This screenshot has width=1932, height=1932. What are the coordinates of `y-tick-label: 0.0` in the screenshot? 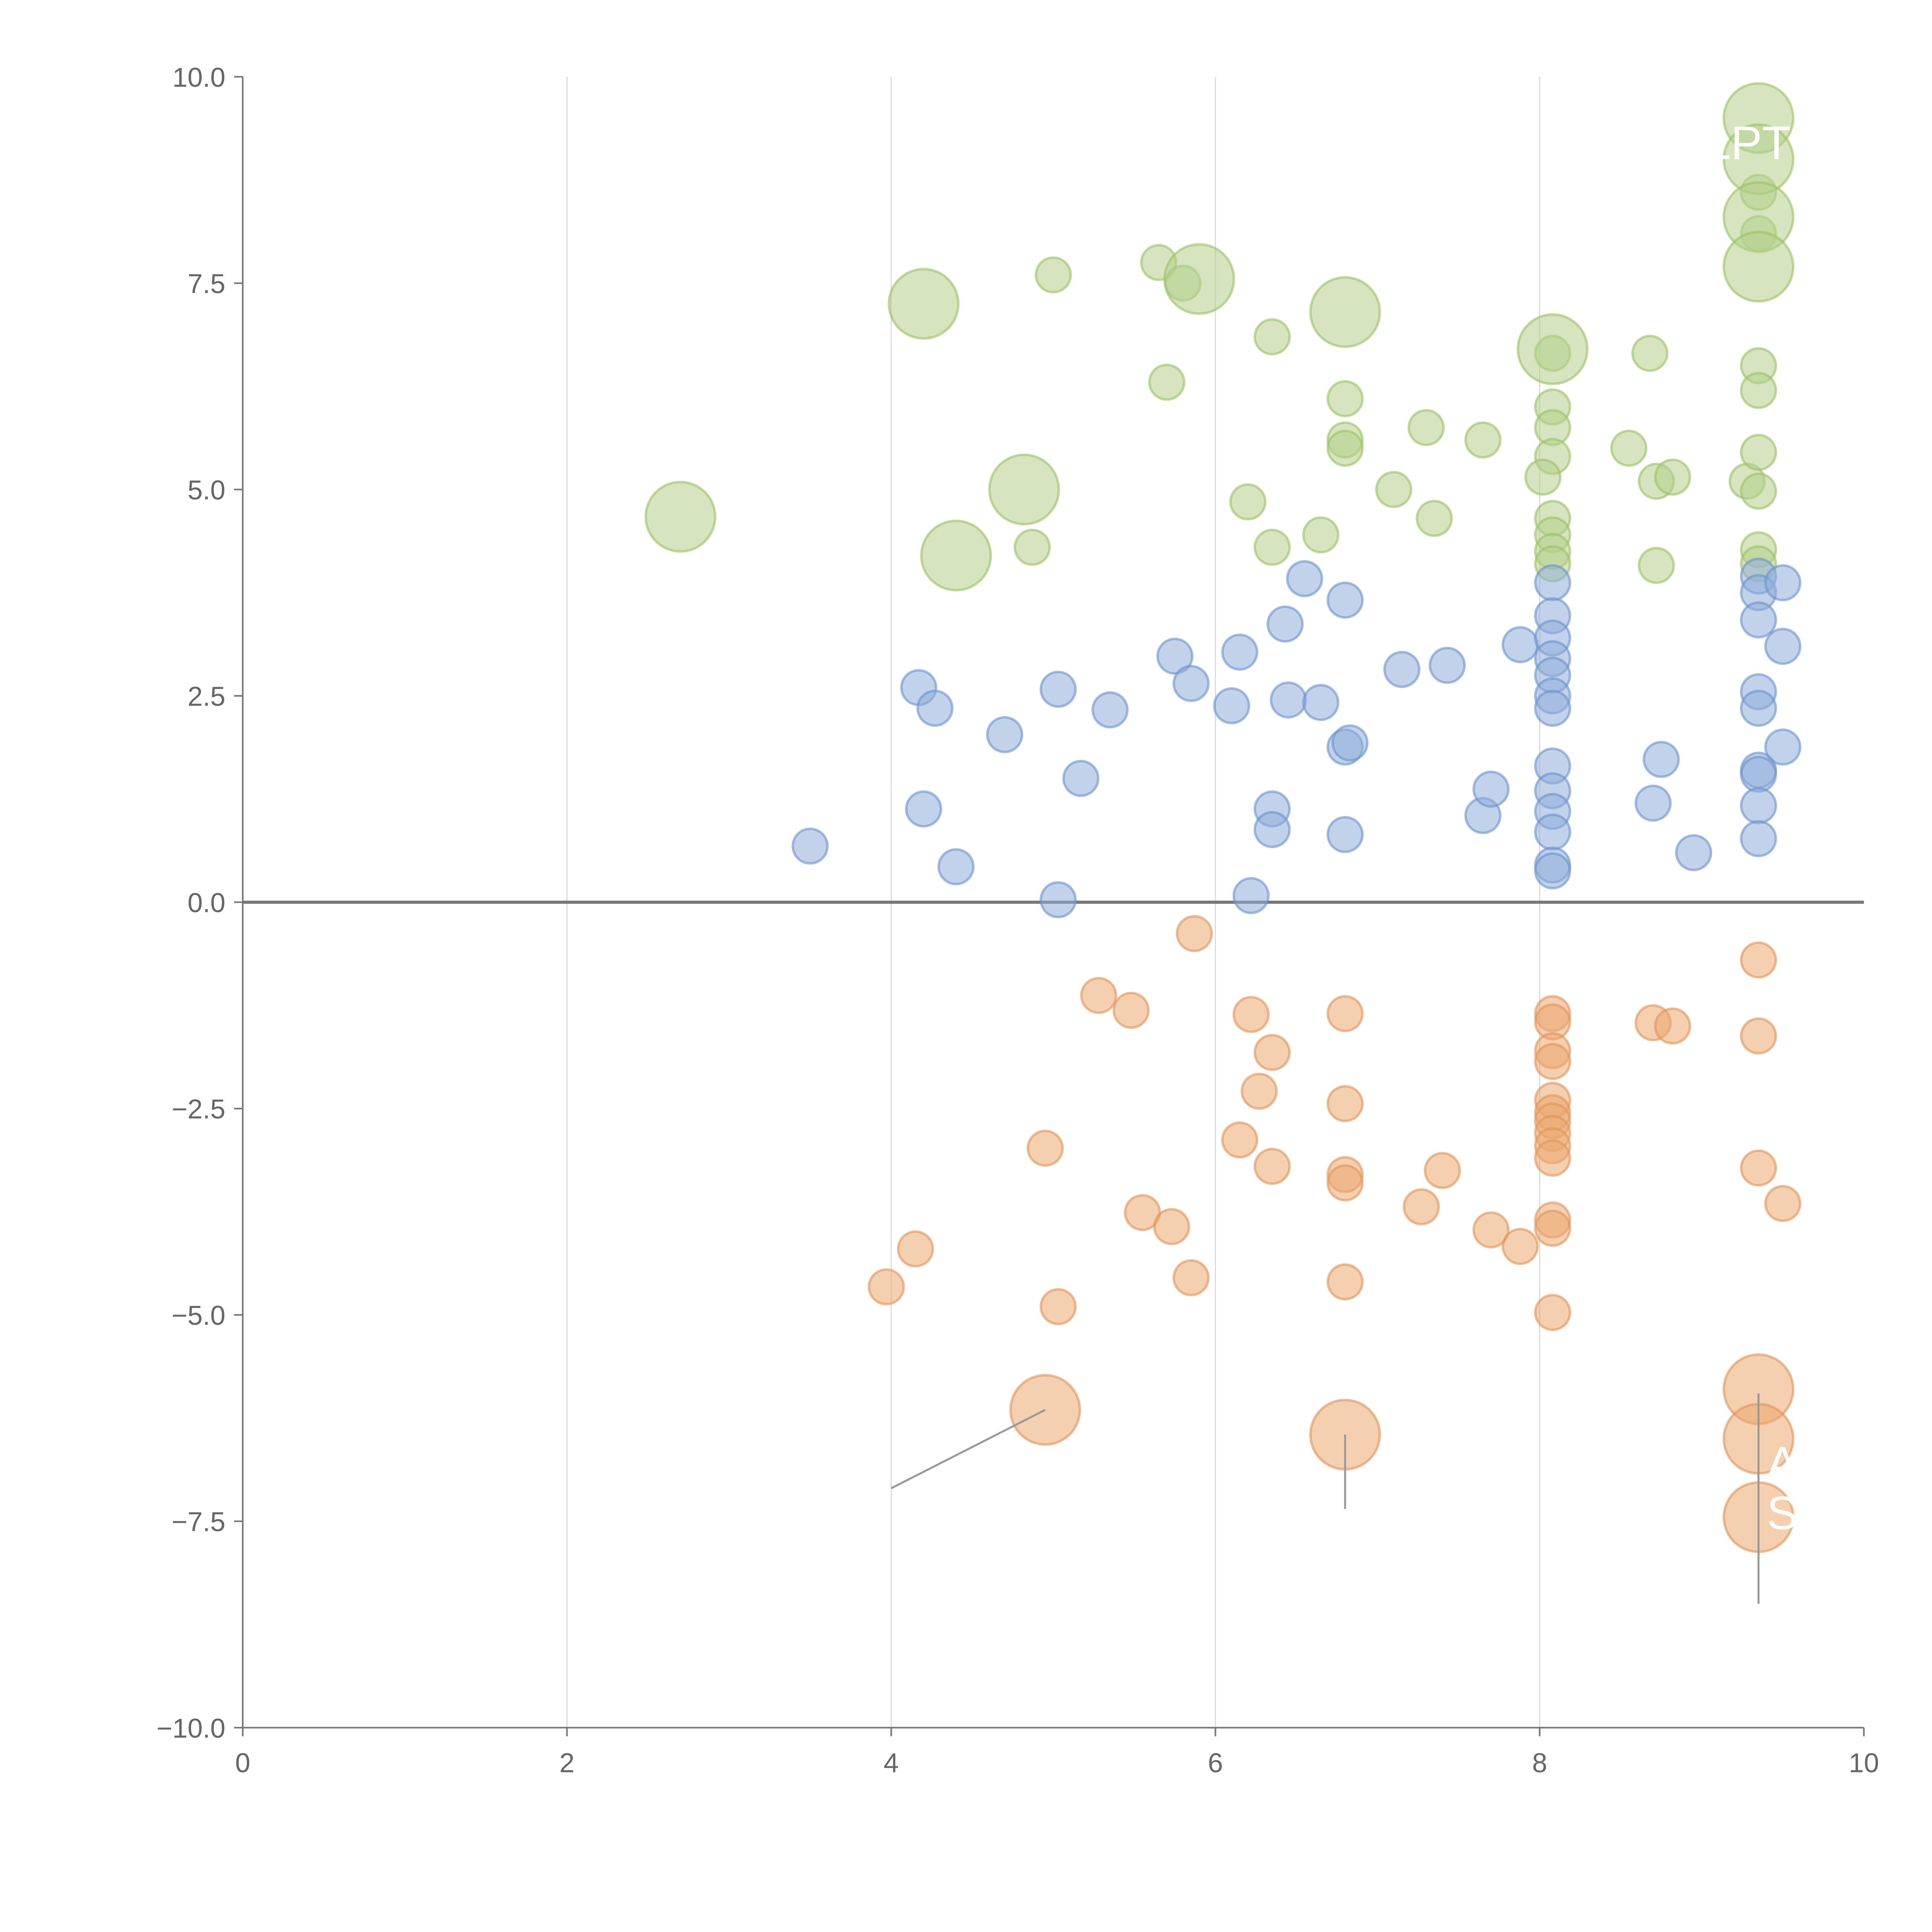 It's located at (206, 903).